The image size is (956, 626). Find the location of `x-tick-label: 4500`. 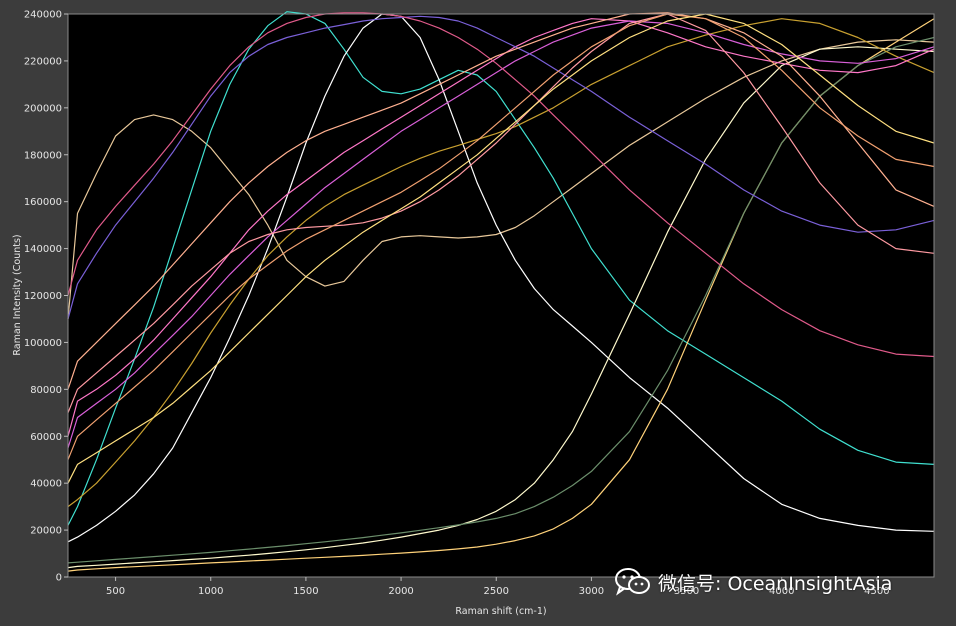

x-tick-label: 4500 is located at coordinates (876, 591).